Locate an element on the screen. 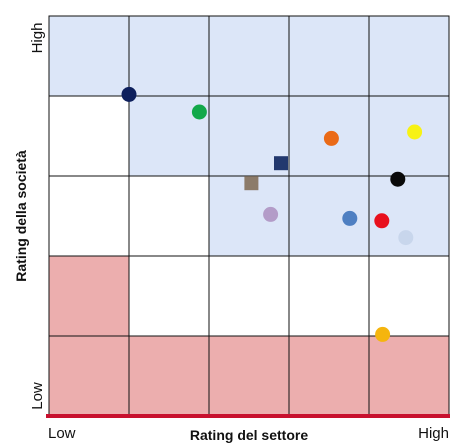 This screenshot has width=451, height=443. x-tick-high: High is located at coordinates (433, 433).